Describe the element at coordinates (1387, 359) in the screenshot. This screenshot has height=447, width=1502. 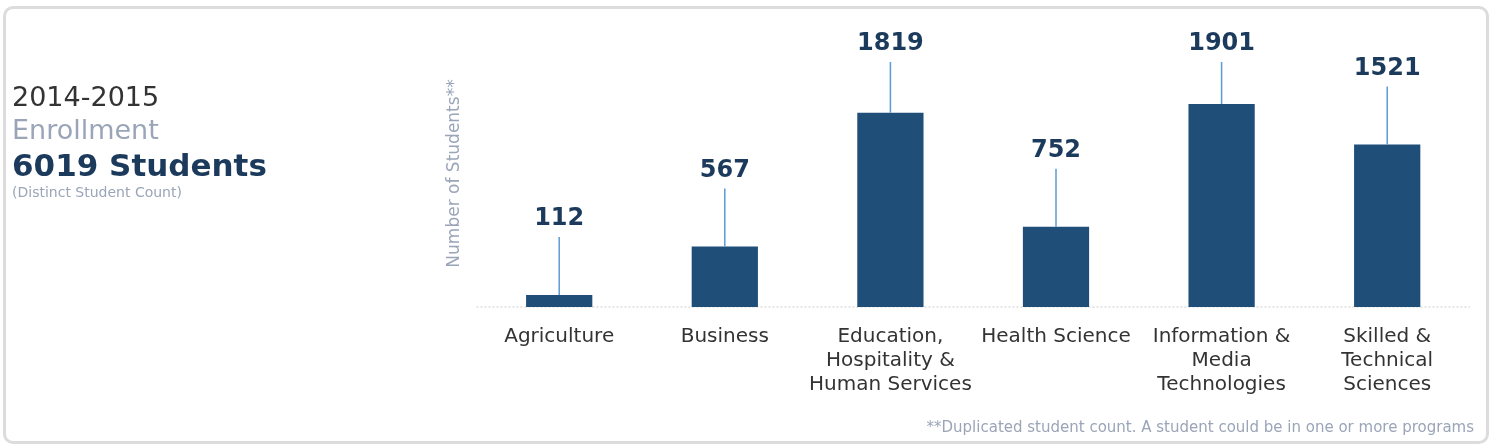
I see `x-tick-label: Skilled & Technical Sciences` at that location.